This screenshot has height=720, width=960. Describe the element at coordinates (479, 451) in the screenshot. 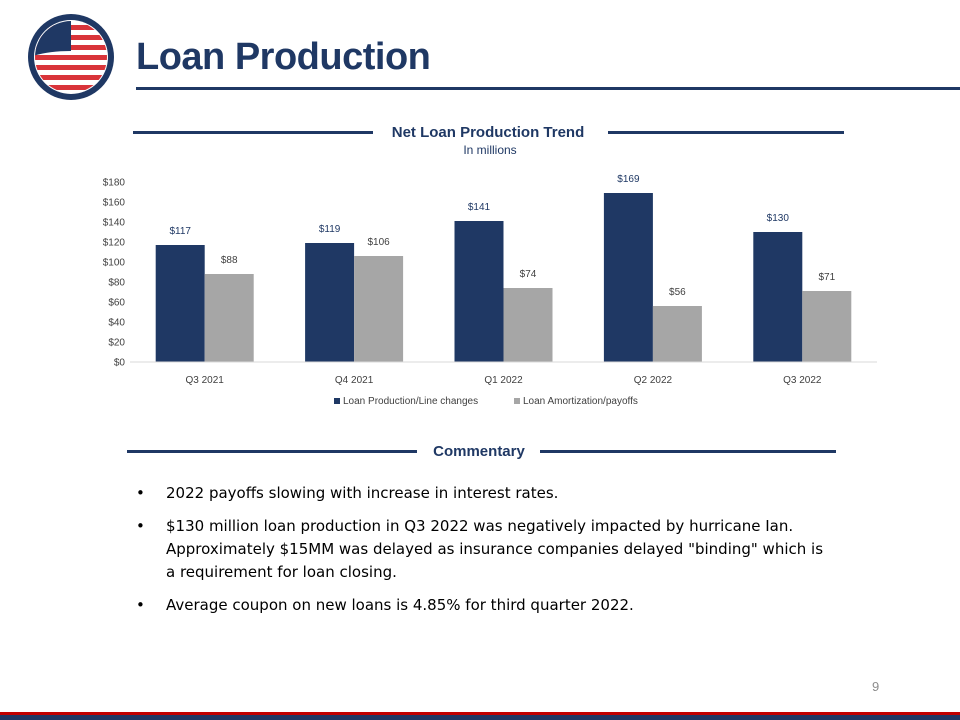

I see `commentary-title: Commentary` at that location.